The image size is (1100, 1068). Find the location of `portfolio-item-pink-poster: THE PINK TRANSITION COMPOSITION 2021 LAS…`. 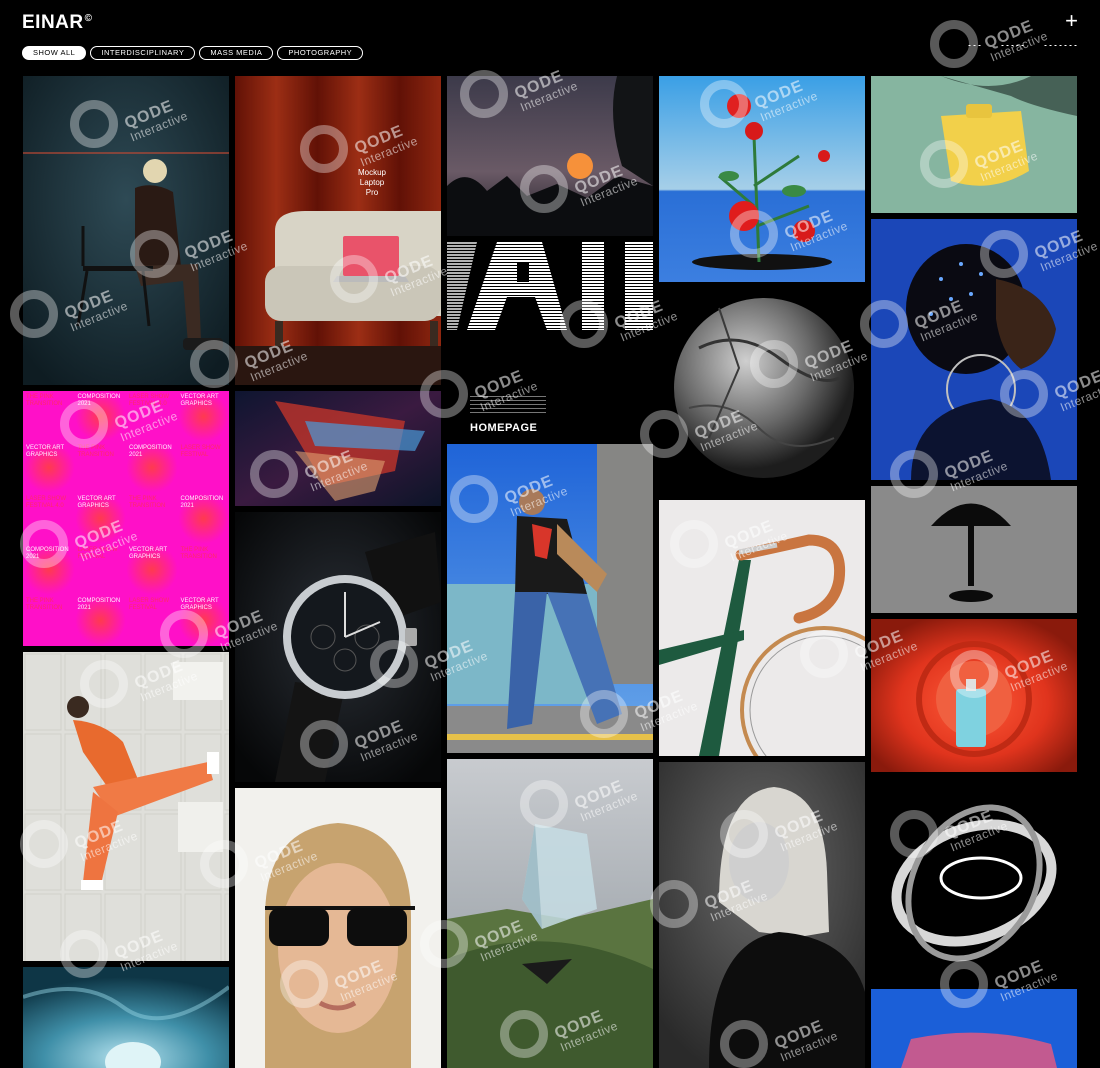

portfolio-item-pink-poster: THE PINK TRANSITION COMPOSITION 2021 LAS… is located at coordinates (126, 518).